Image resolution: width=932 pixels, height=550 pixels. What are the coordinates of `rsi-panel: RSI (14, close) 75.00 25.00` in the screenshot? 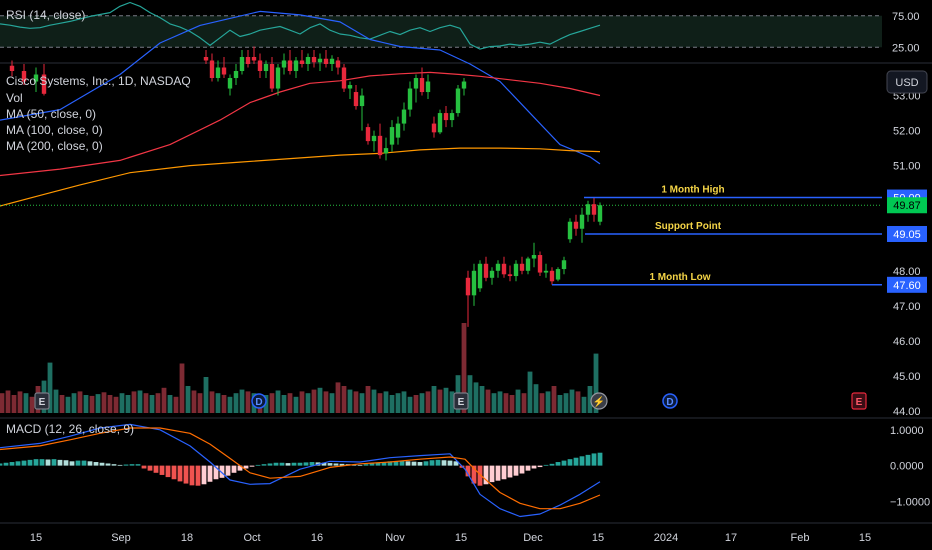 It's located at (460, 28).